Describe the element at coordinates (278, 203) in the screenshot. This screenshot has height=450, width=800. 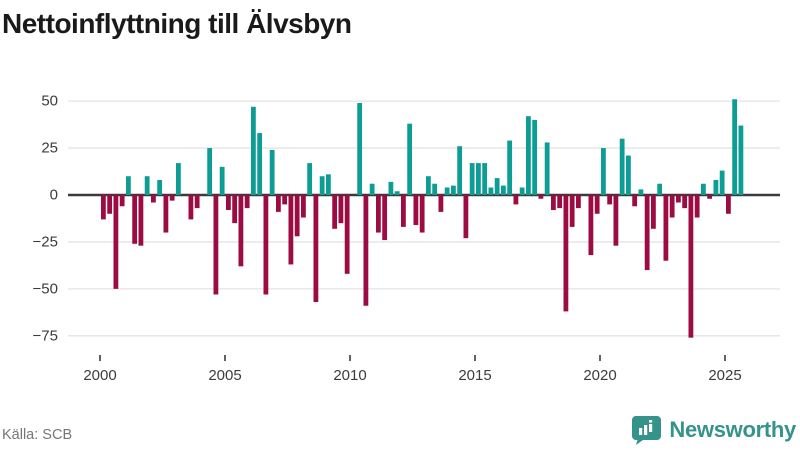
I see `bar-2007-q1` at that location.